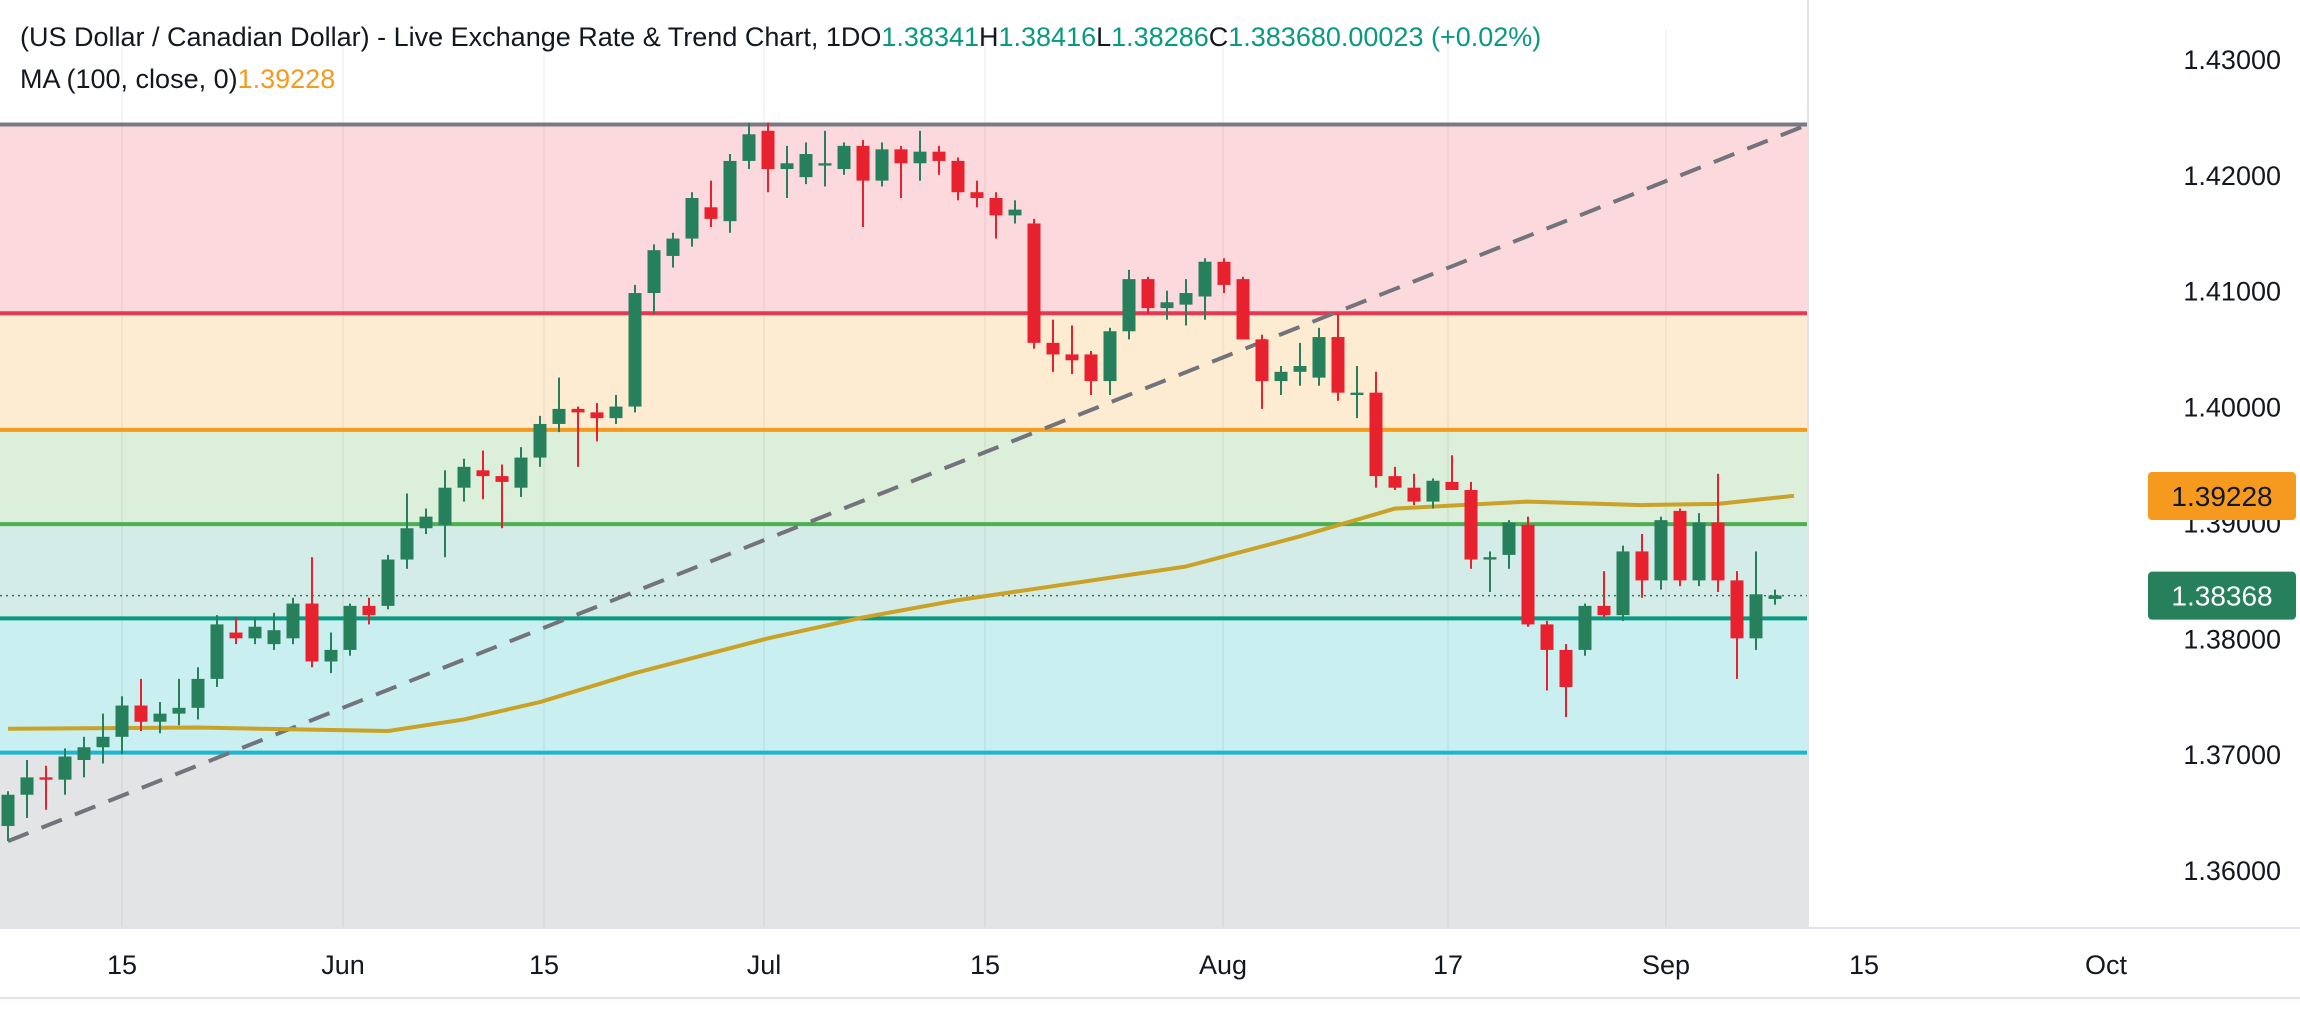 This screenshot has width=2300, height=1036. I want to click on high-label: H, so click(989, 37).